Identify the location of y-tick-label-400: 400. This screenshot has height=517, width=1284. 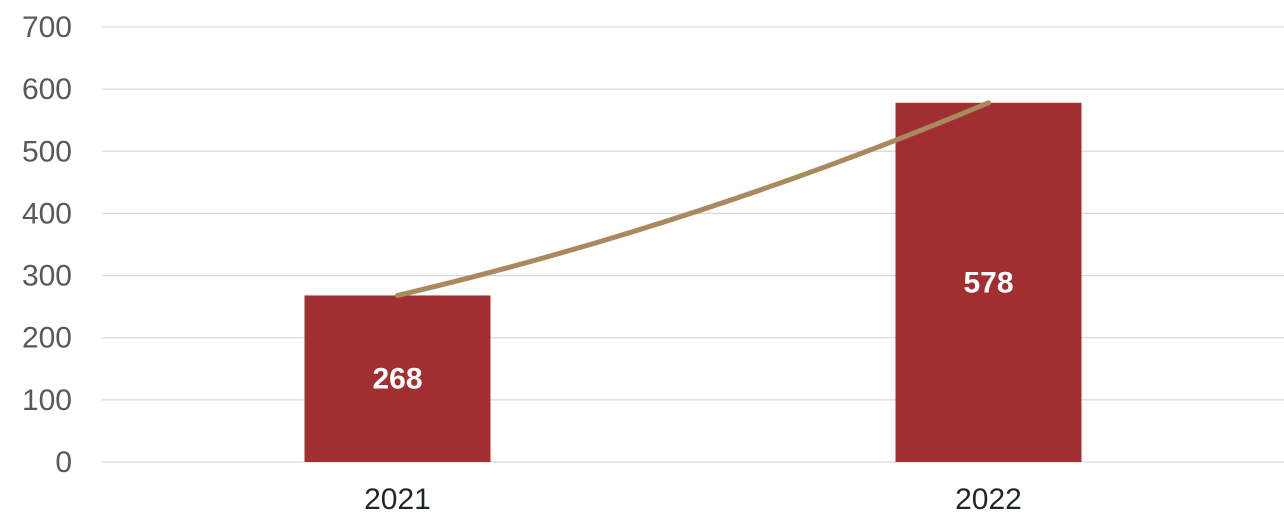
(47, 213).